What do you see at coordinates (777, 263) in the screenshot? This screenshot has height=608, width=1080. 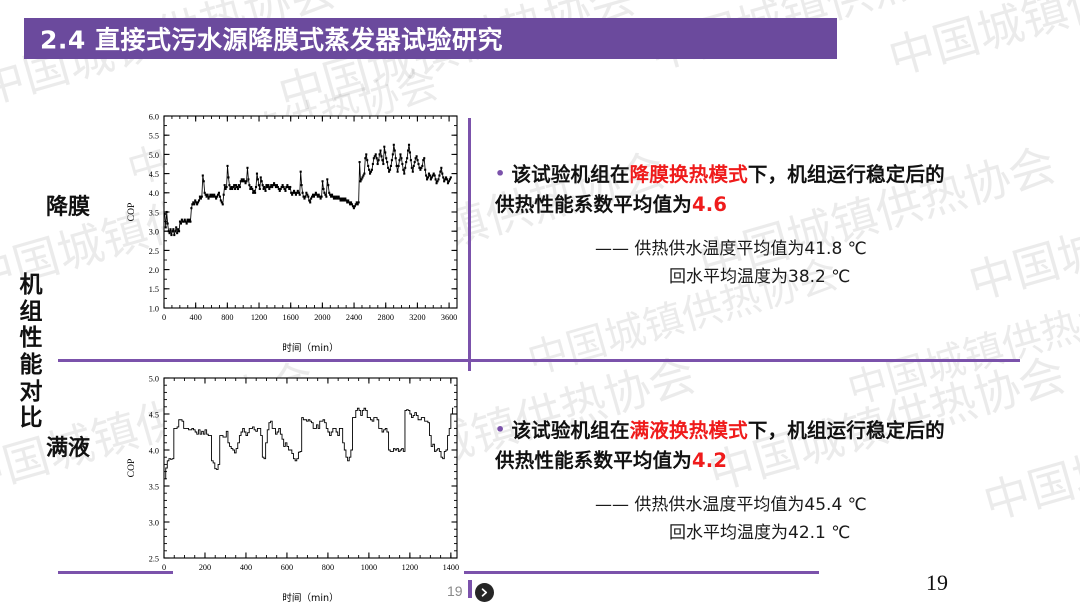 I see `detail-lines: —— 供热供水温度平均值为41.8 ℃ 回水平均温度为38.2 ℃` at bounding box center [777, 263].